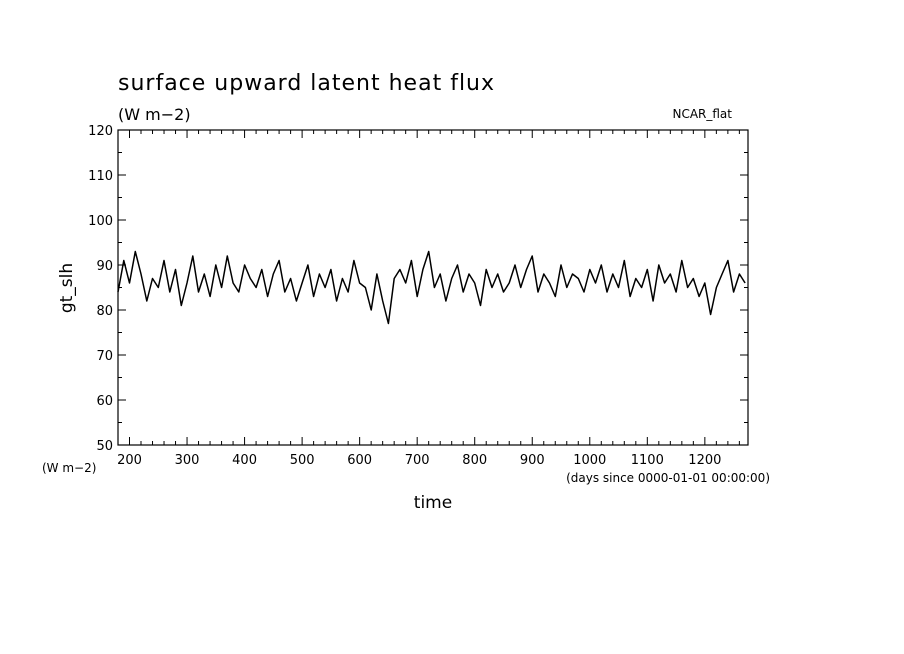 The height and width of the screenshot is (654, 904). I want to click on series-line, so click(431, 287).